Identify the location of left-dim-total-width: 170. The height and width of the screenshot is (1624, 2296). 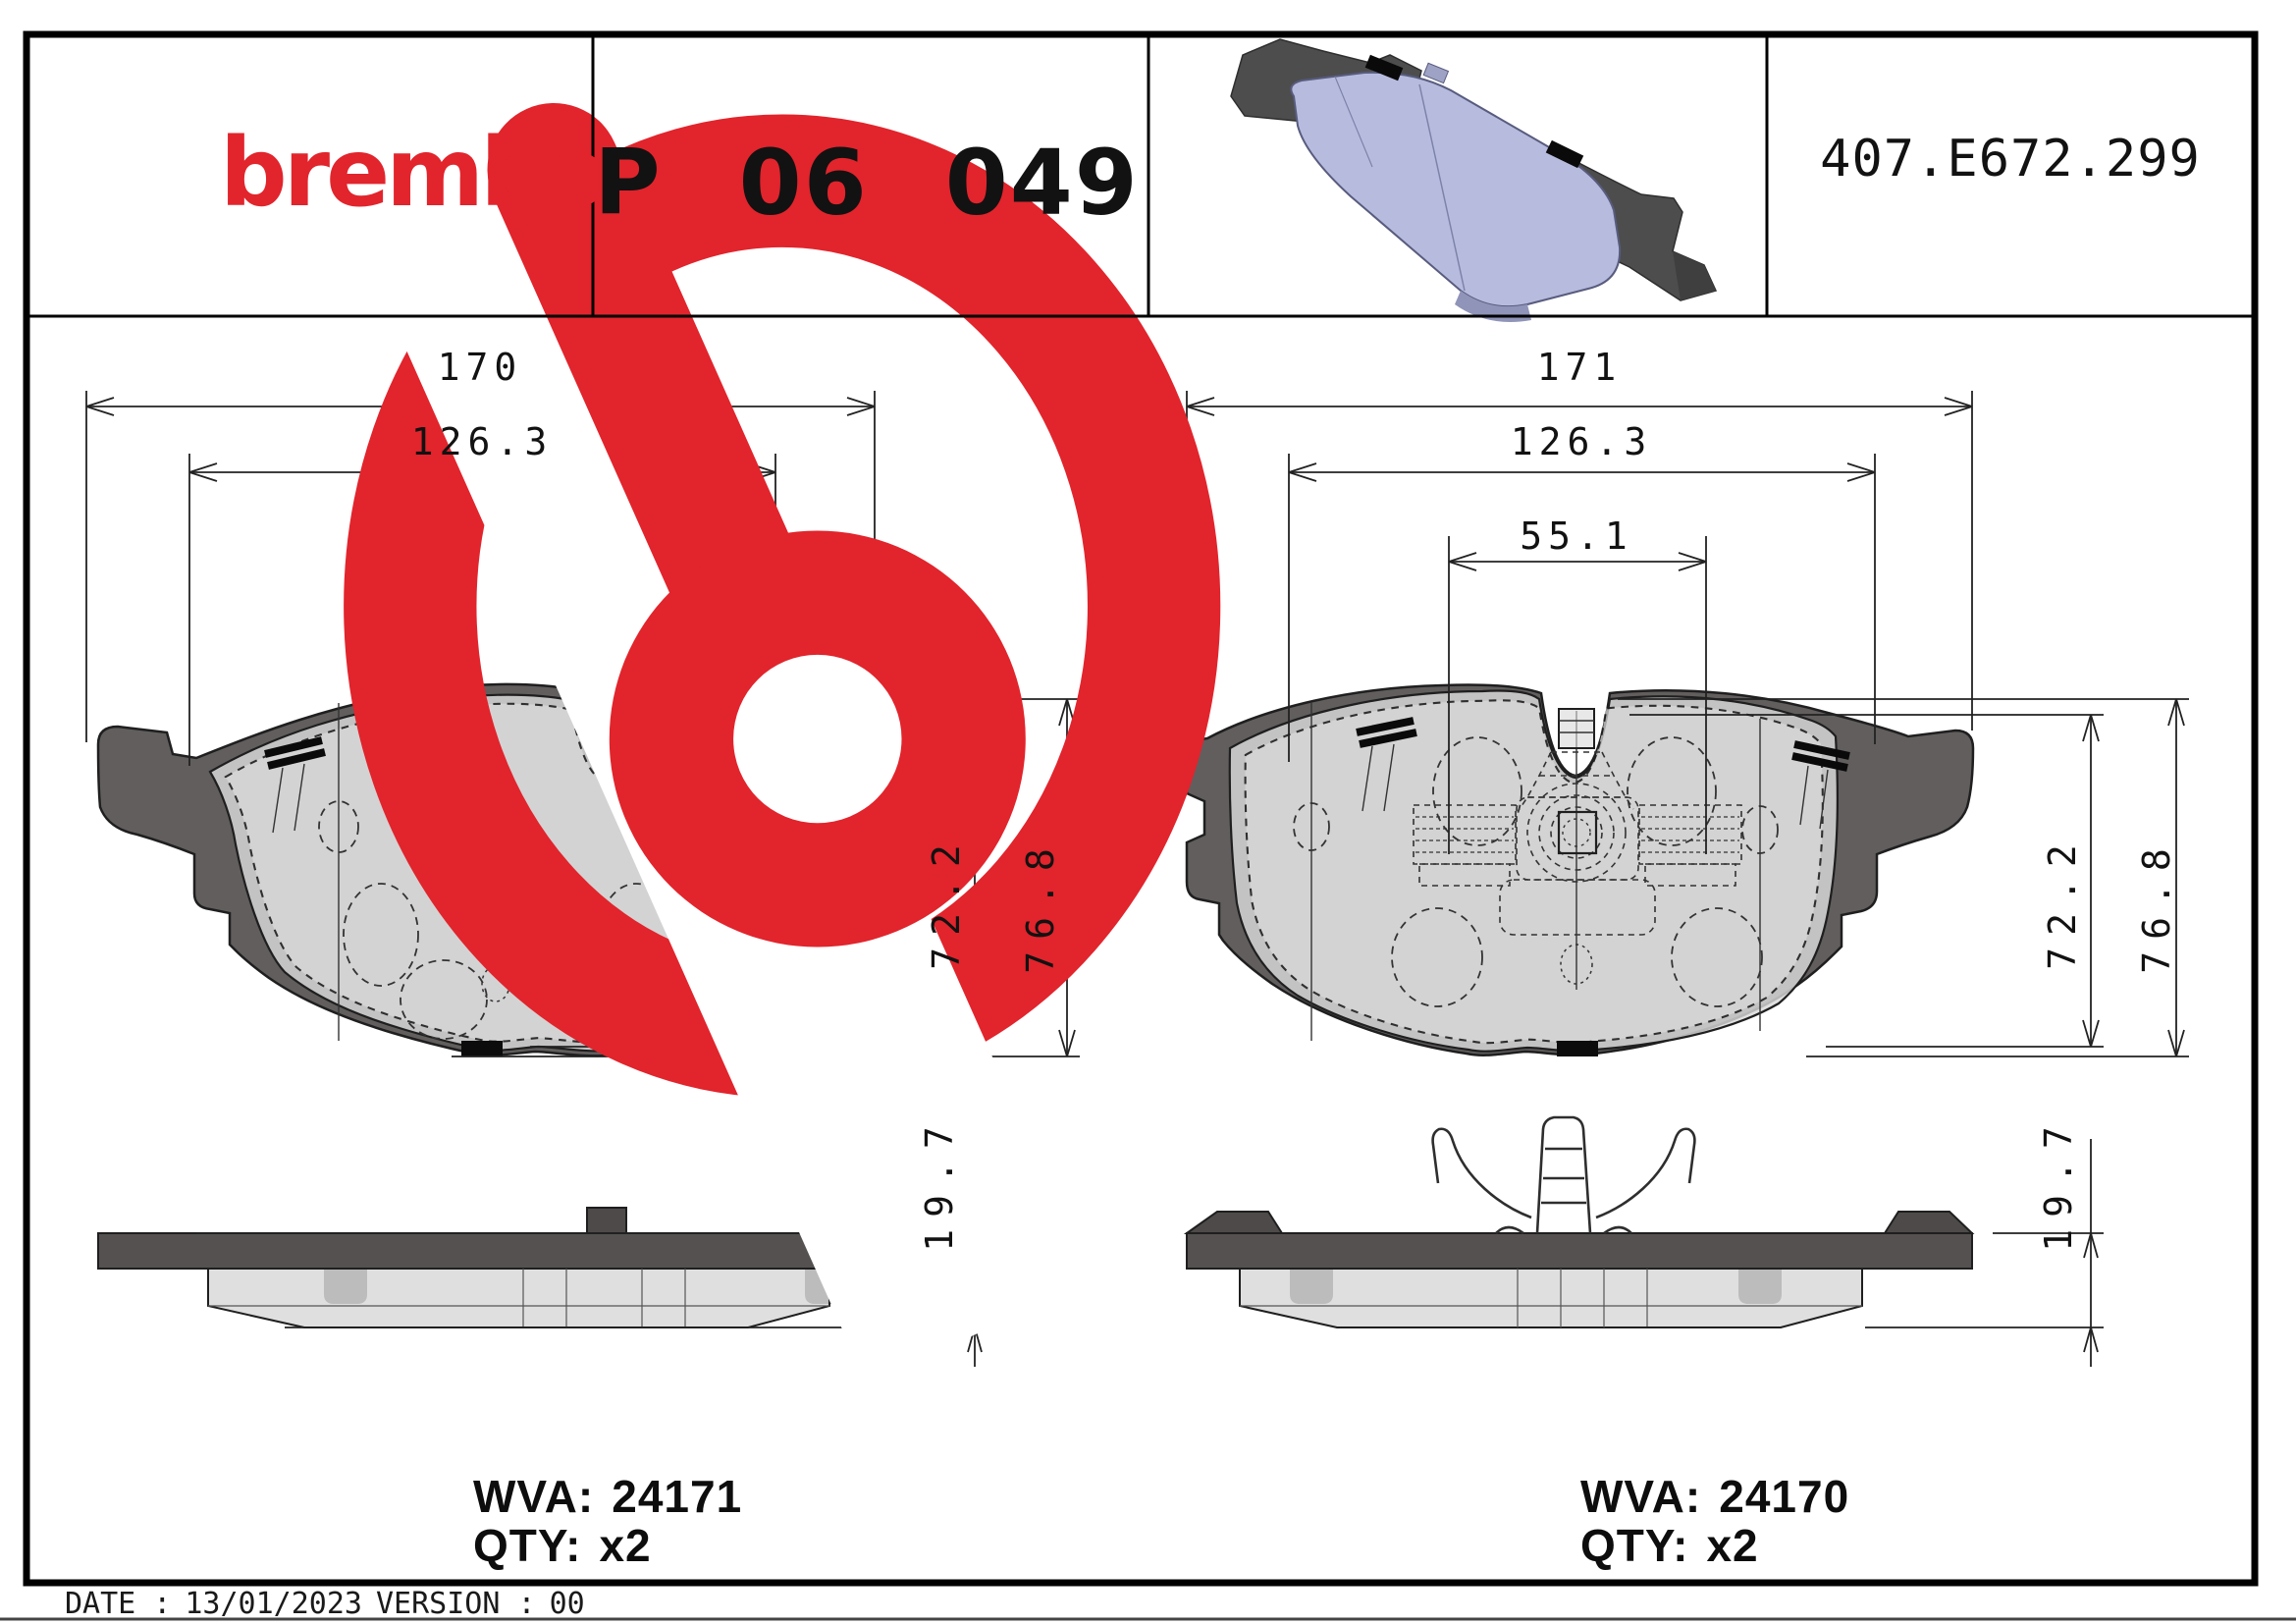
(480, 367).